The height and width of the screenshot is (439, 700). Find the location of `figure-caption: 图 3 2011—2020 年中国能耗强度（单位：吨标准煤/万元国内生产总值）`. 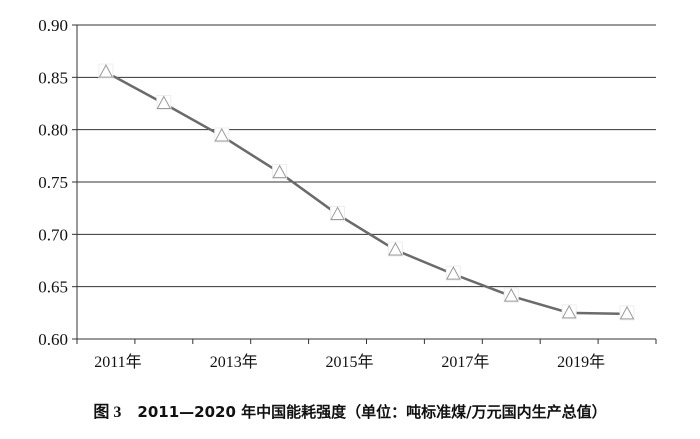

figure-caption: 图 3 2011—2020 年中国能耗强度（单位：吨标准煤/万元国内生产总值） is located at coordinates (350, 410).